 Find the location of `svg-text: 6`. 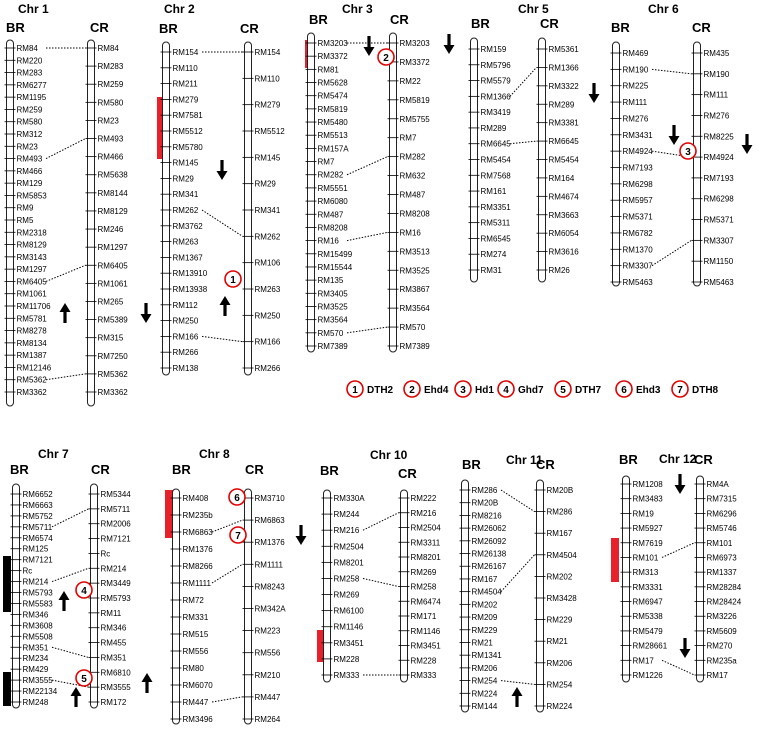

svg-text: 6 is located at coordinates (237, 498).